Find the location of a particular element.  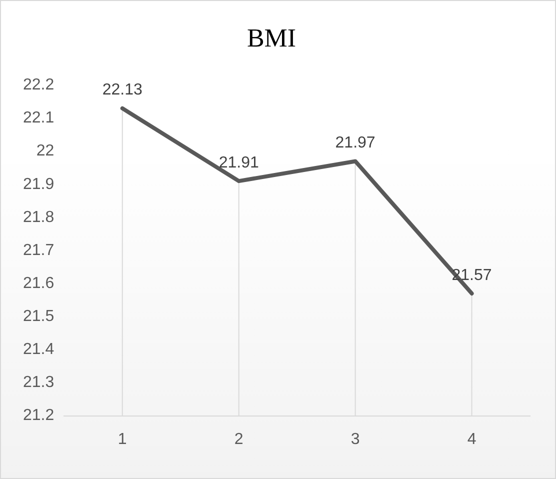

y-tick-label: 22.1 is located at coordinates (38, 118).